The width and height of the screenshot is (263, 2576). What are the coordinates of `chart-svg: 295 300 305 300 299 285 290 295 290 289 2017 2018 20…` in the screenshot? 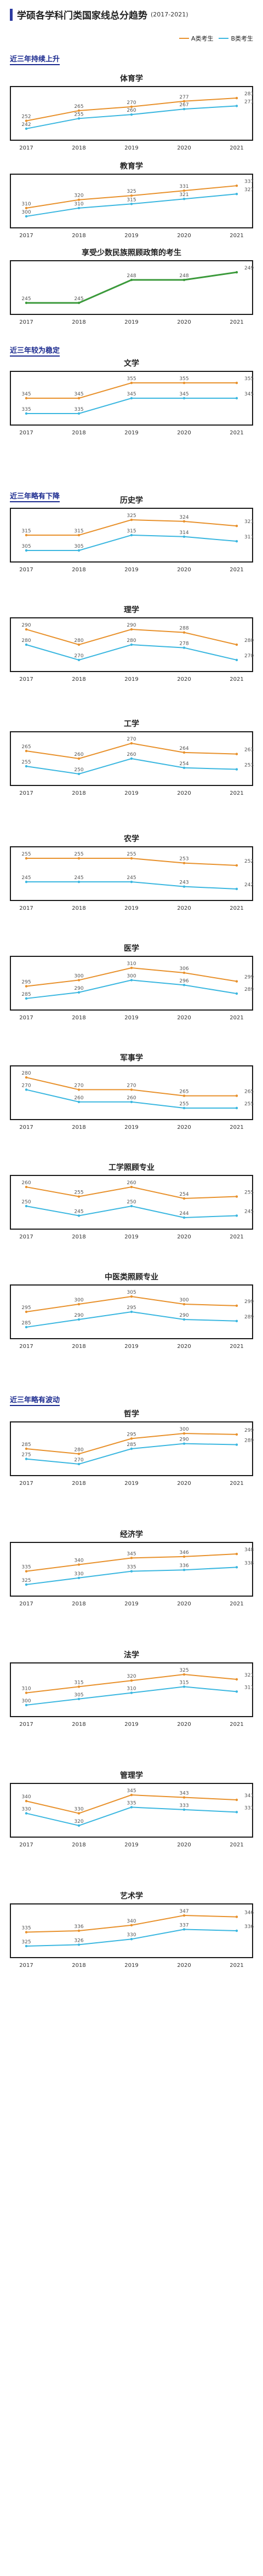 It's located at (137, 1320).